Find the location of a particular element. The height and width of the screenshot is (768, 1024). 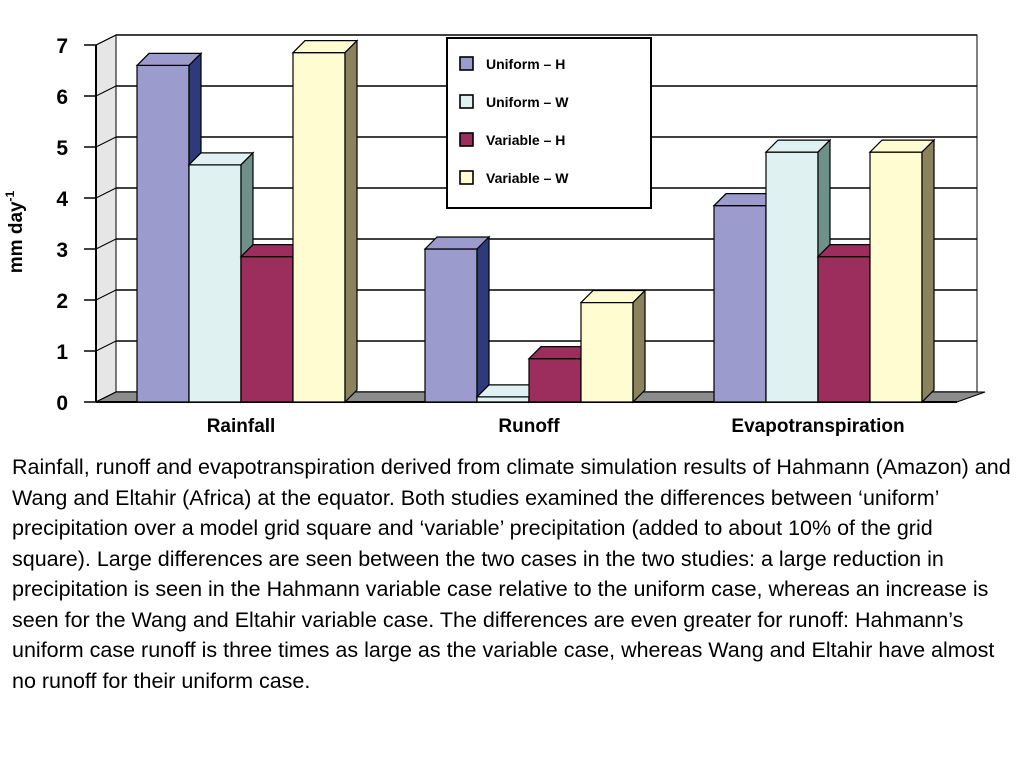

y-tick-label: 2 is located at coordinates (62, 301).